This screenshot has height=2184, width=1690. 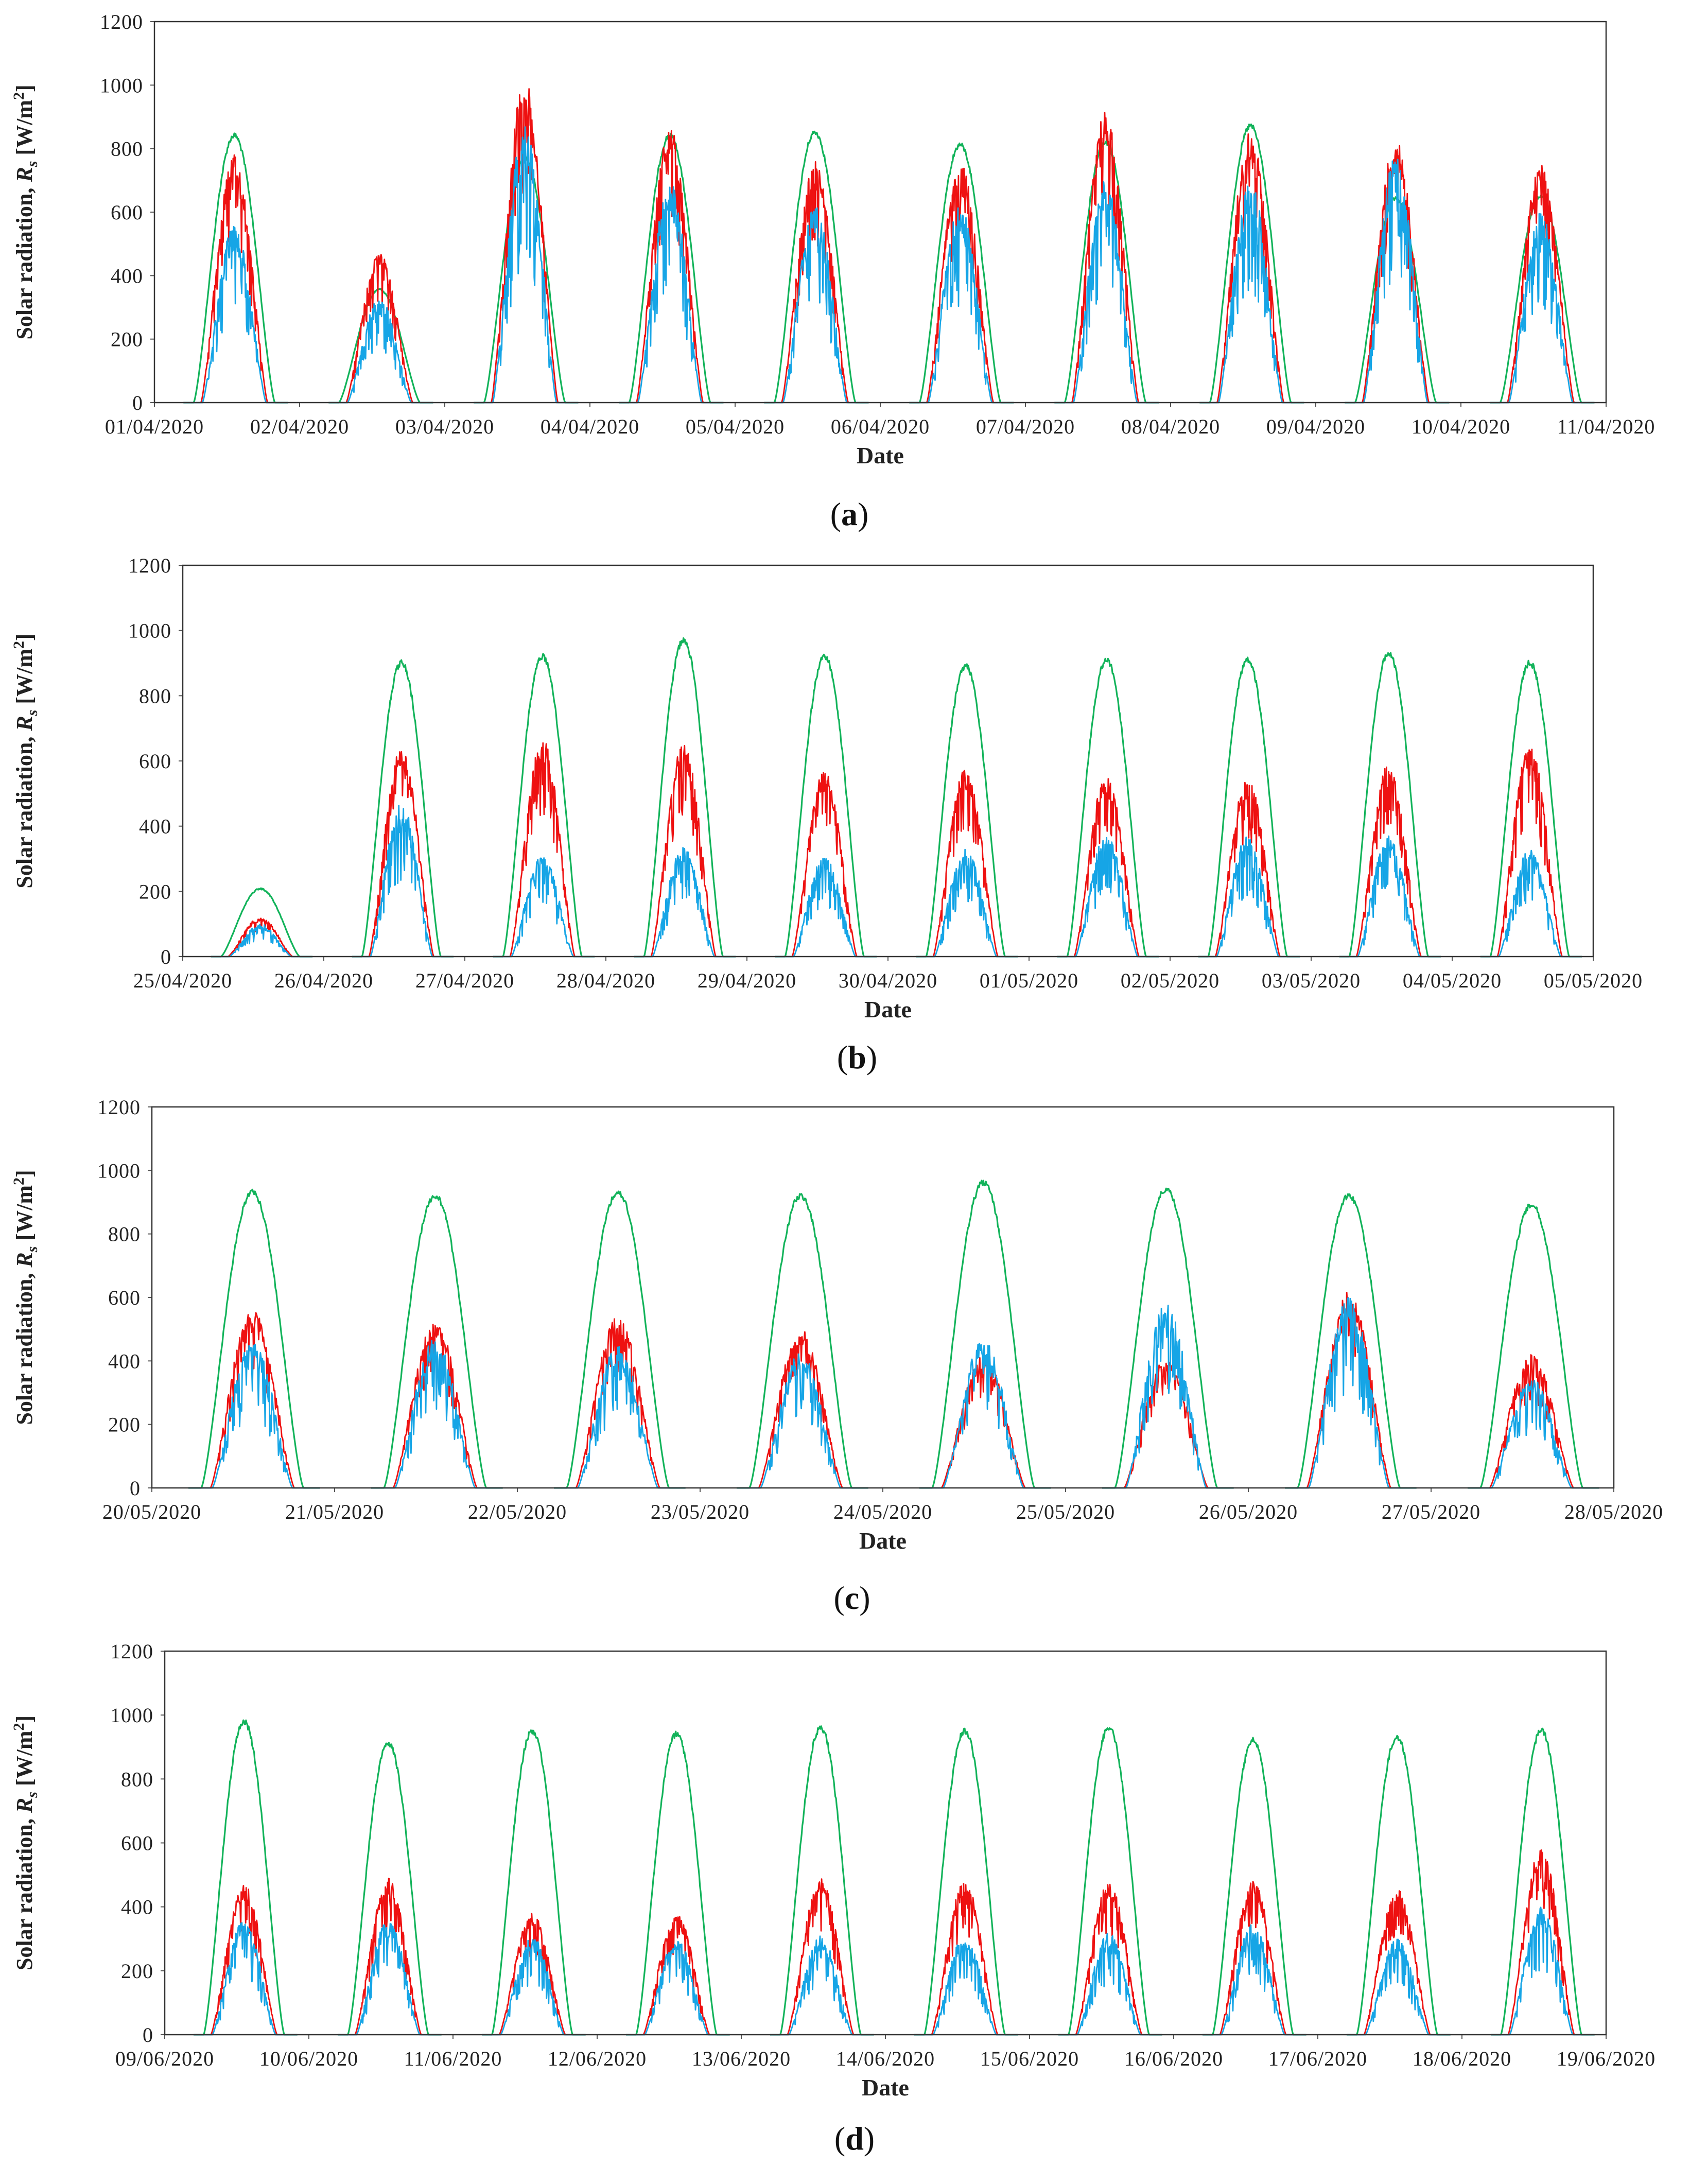 I want to click on series-line-red, so click(x=880, y=246).